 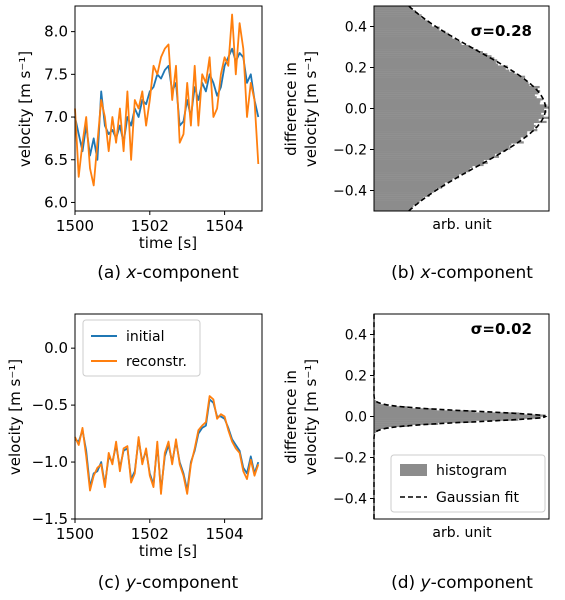 I want to click on legend-gaussian-label: Gaussian fit, so click(x=477, y=498).